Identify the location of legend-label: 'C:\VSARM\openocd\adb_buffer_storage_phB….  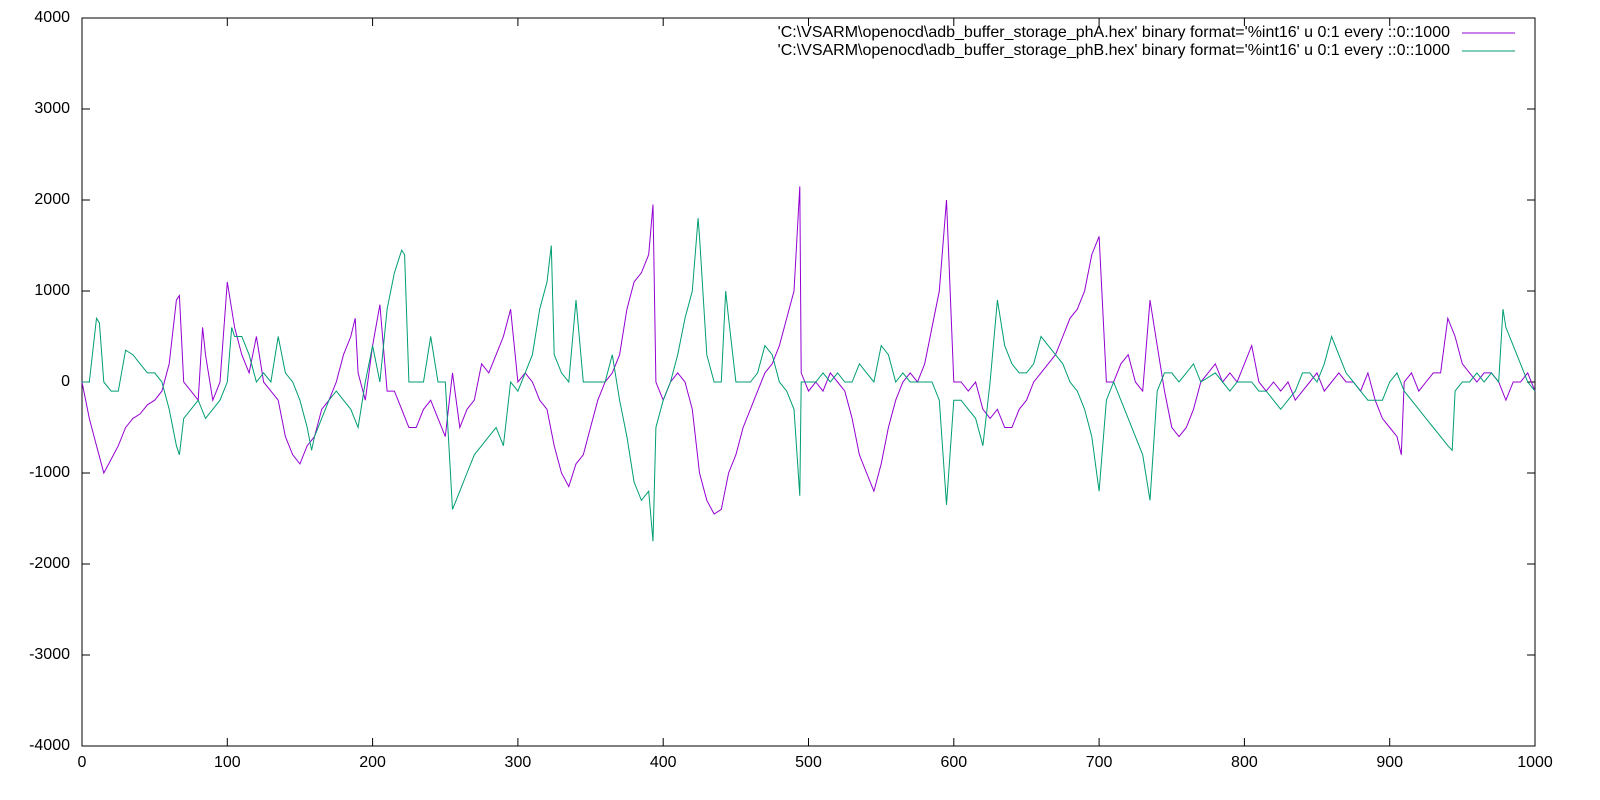
(1114, 50).